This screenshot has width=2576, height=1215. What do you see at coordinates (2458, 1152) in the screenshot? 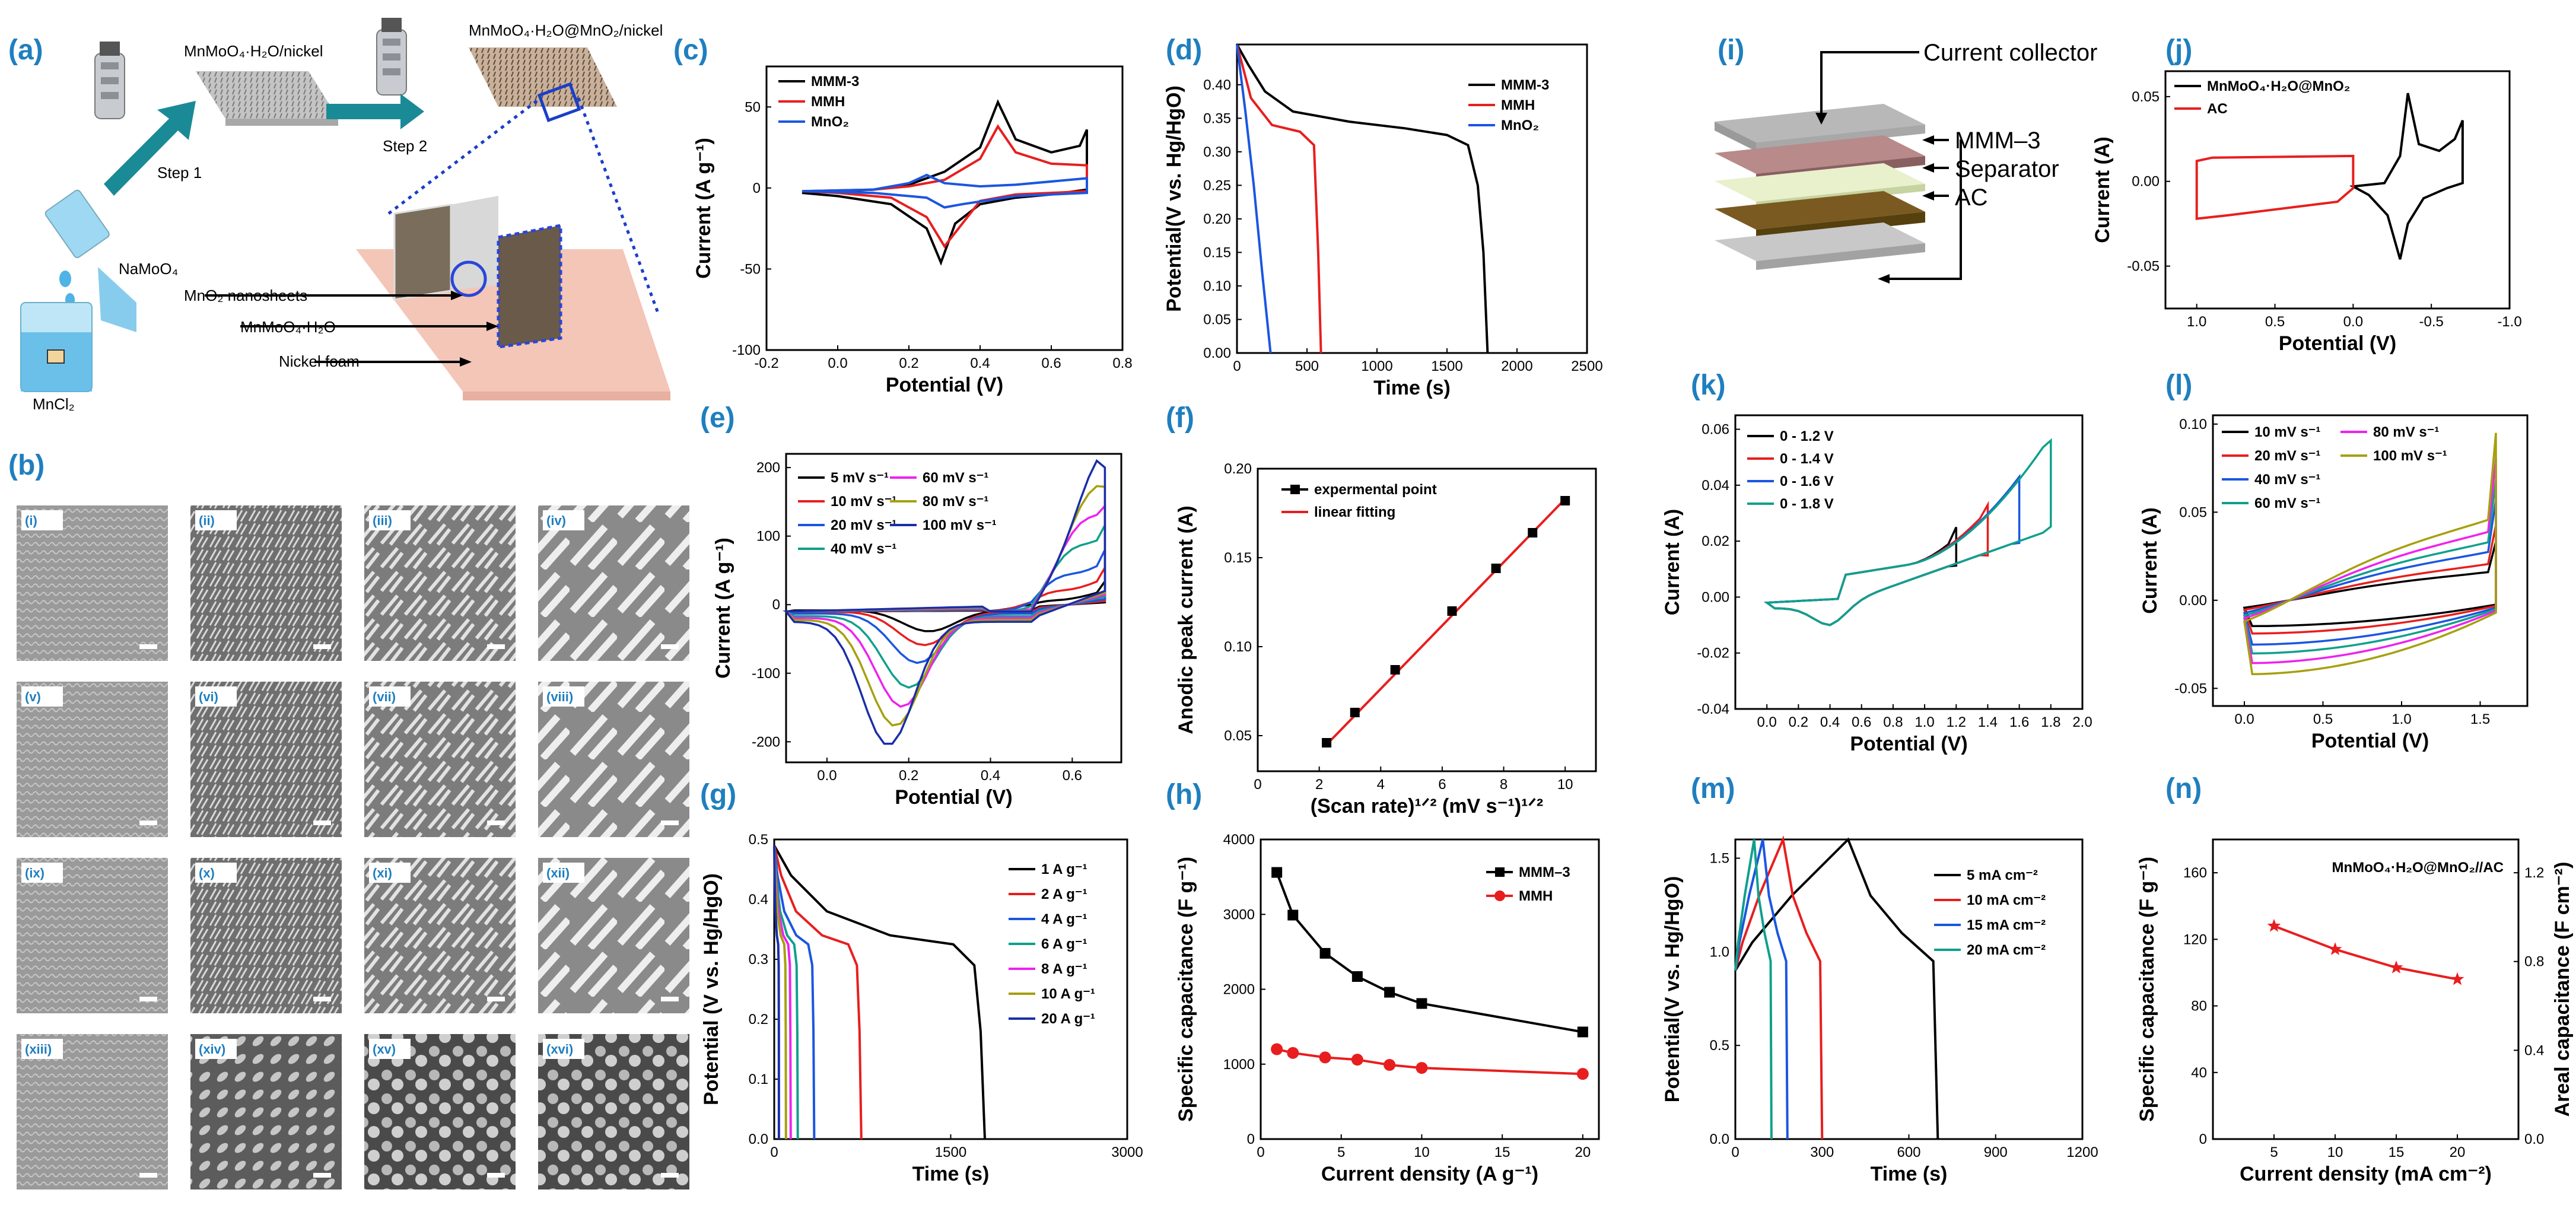
I see `x-tick-label: 20` at bounding box center [2458, 1152].